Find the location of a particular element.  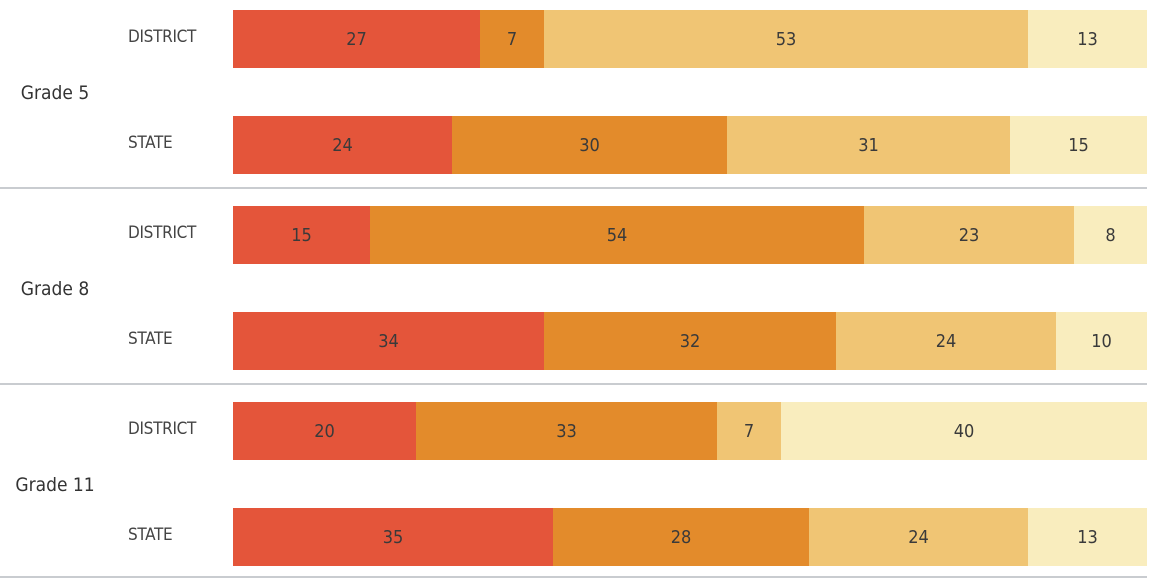

bar-segment: 23 is located at coordinates (969, 235).